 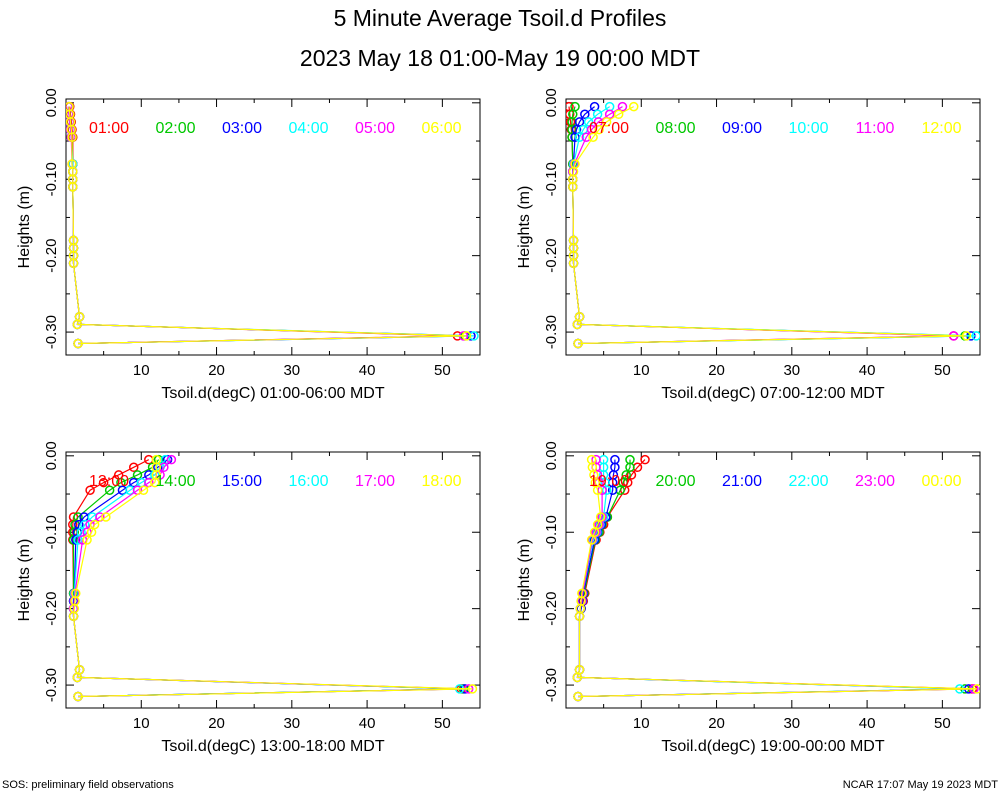 What do you see at coordinates (675, 128) in the screenshot?
I see `legend-label: 08:00` at bounding box center [675, 128].